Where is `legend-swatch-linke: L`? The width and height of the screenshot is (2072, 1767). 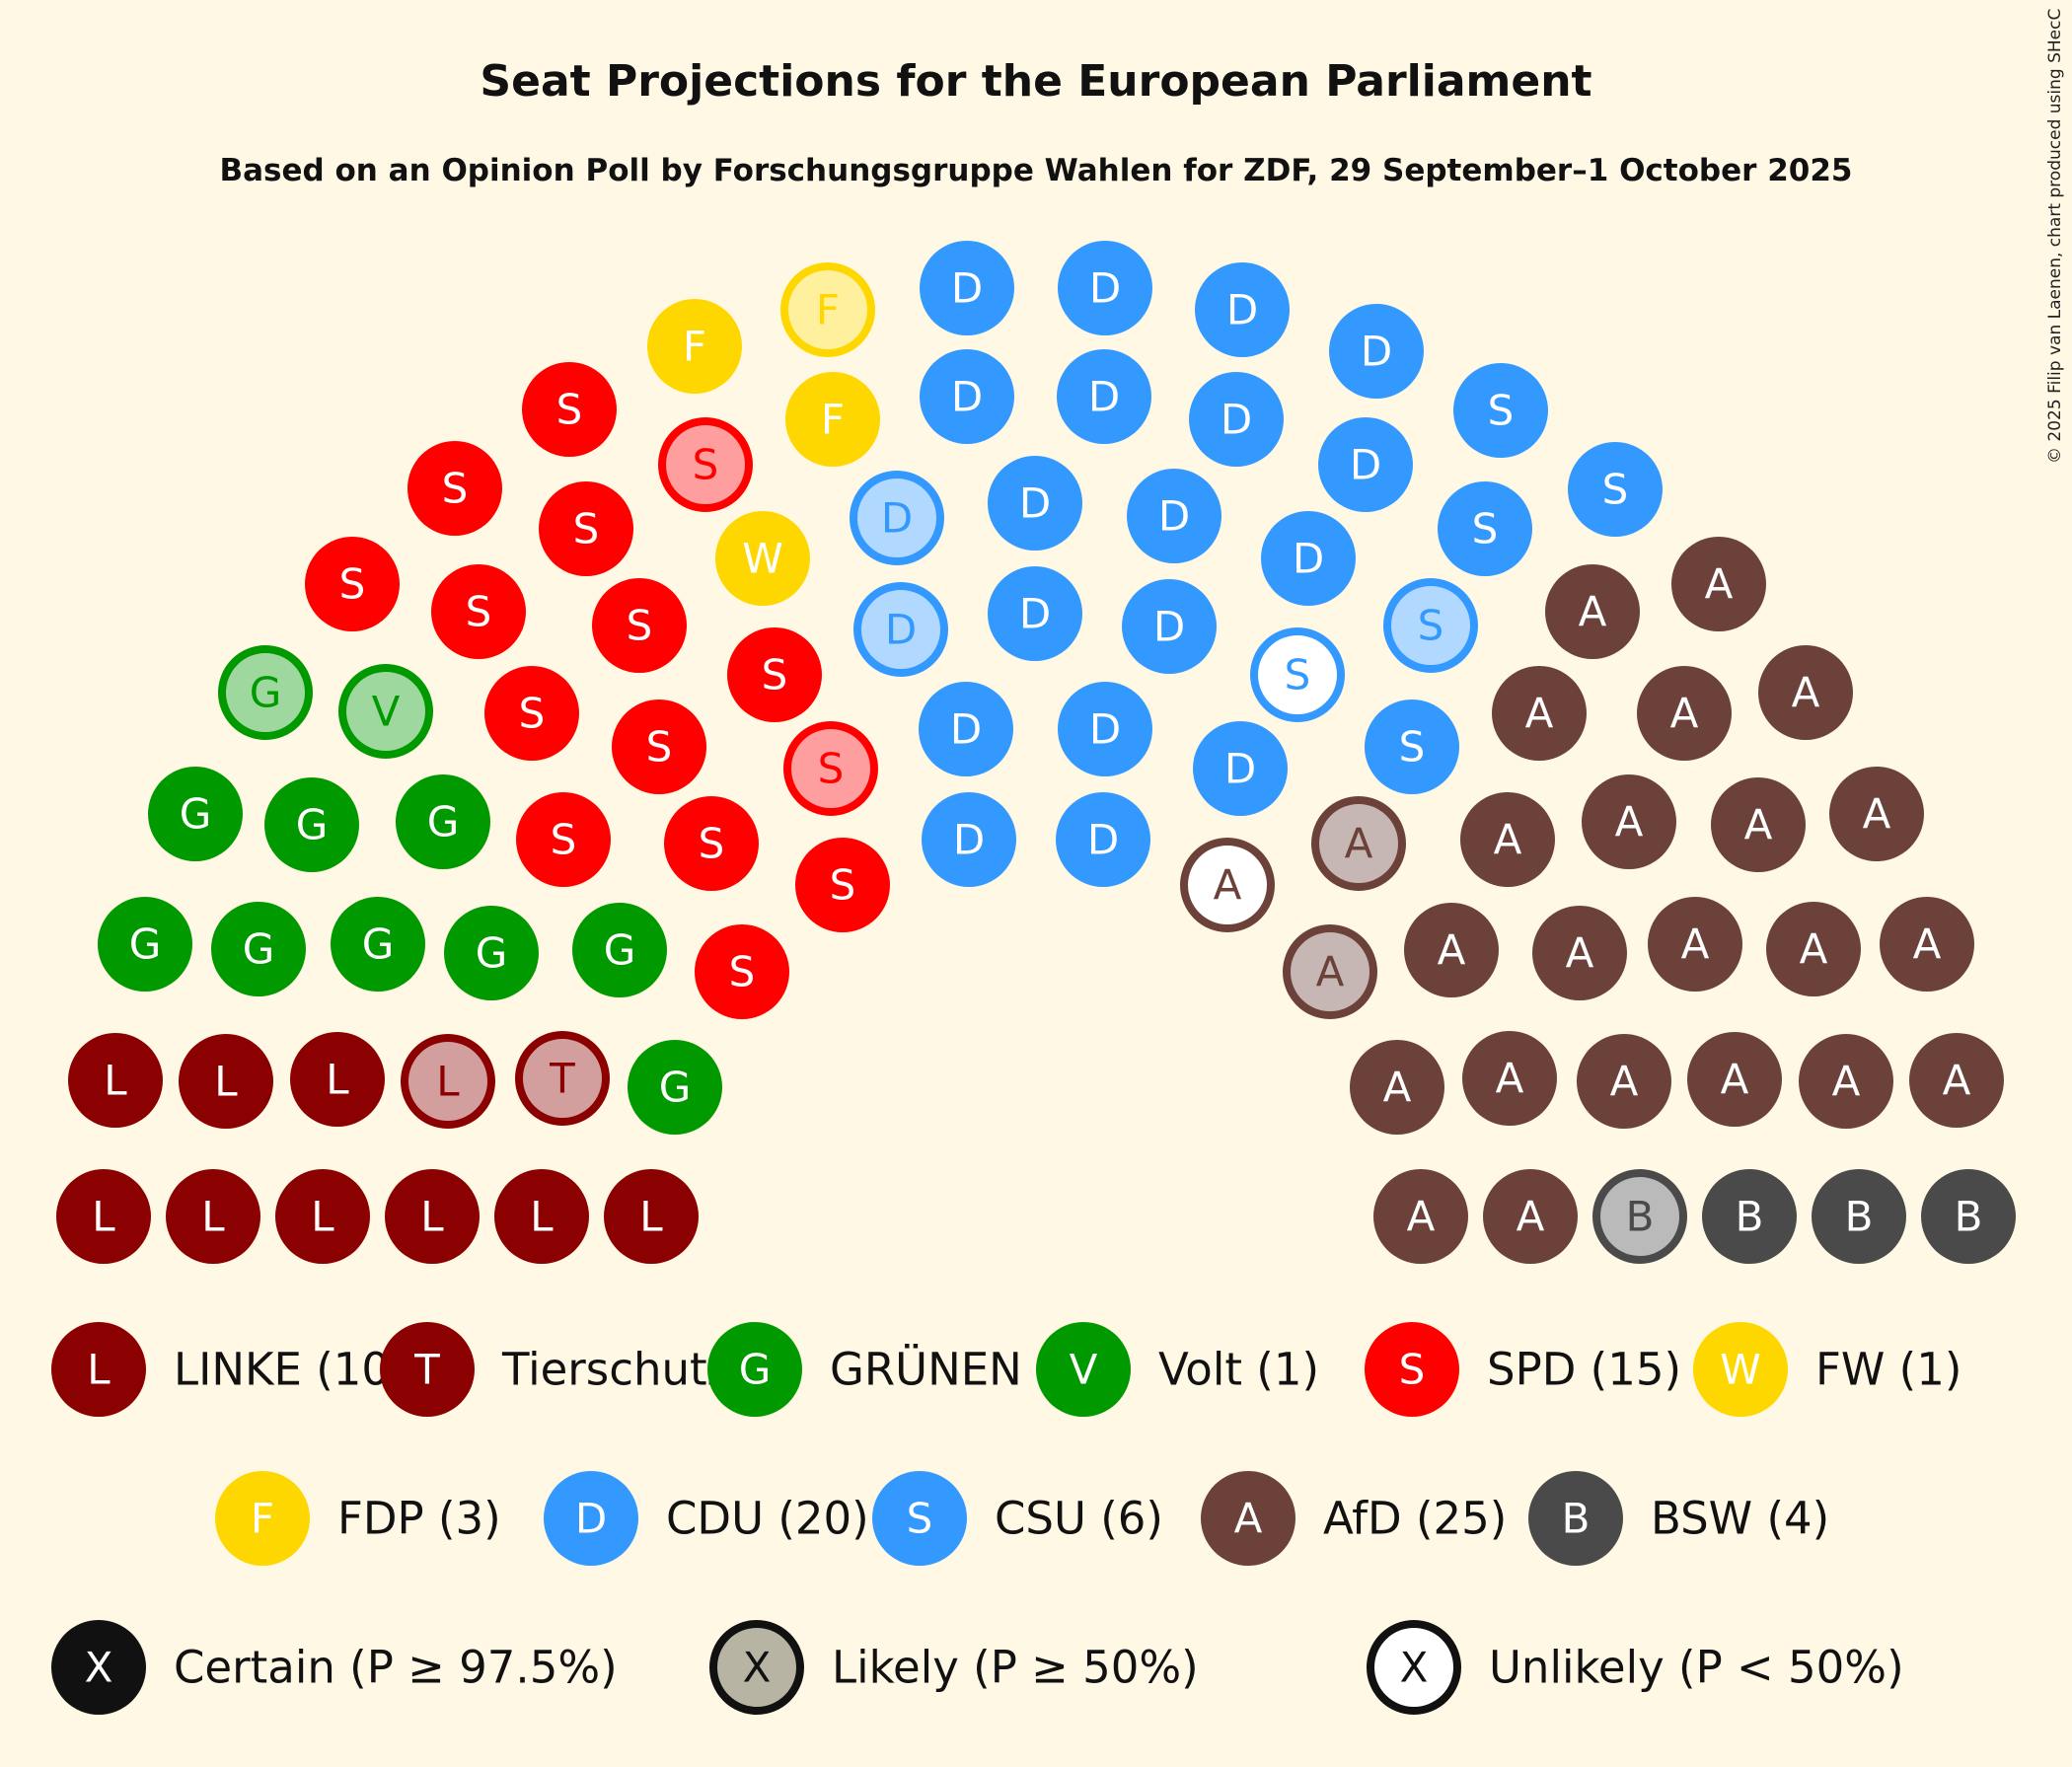 legend-swatch-linke: L is located at coordinates (99, 1369).